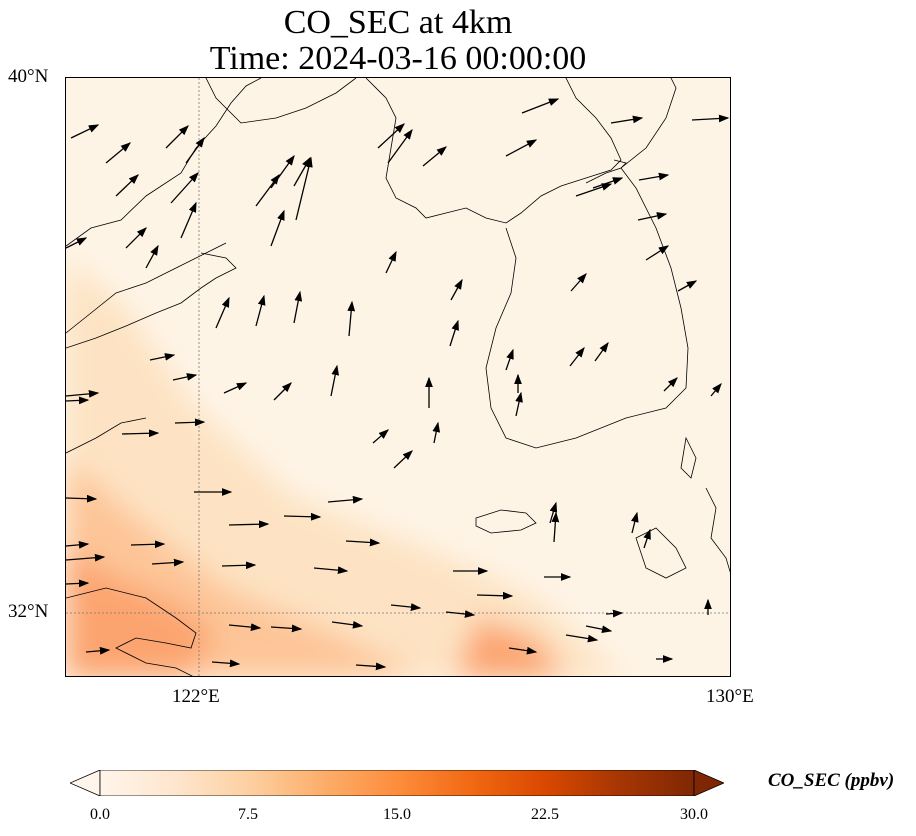  What do you see at coordinates (100, 814) in the screenshot?
I see `colorbar-tick-0: 0.0` at bounding box center [100, 814].